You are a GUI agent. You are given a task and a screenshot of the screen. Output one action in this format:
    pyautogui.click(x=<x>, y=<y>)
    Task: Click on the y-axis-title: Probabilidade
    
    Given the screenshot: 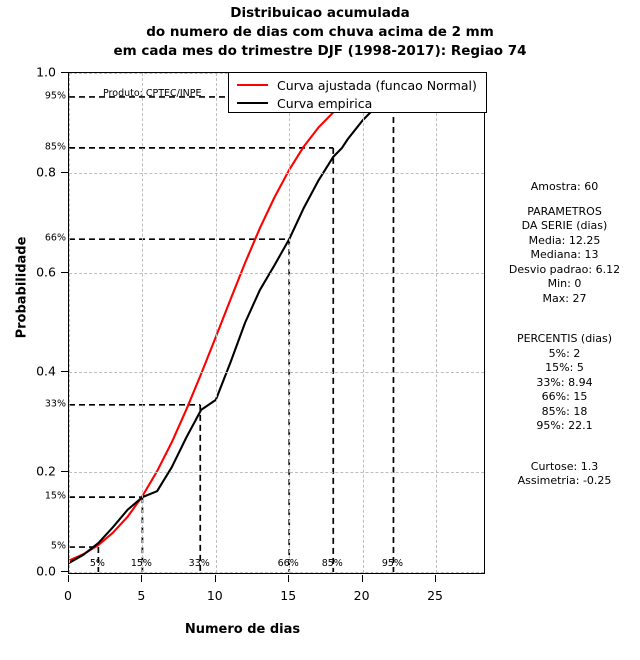 What is the action you would take?
    pyautogui.click(x=22, y=287)
    